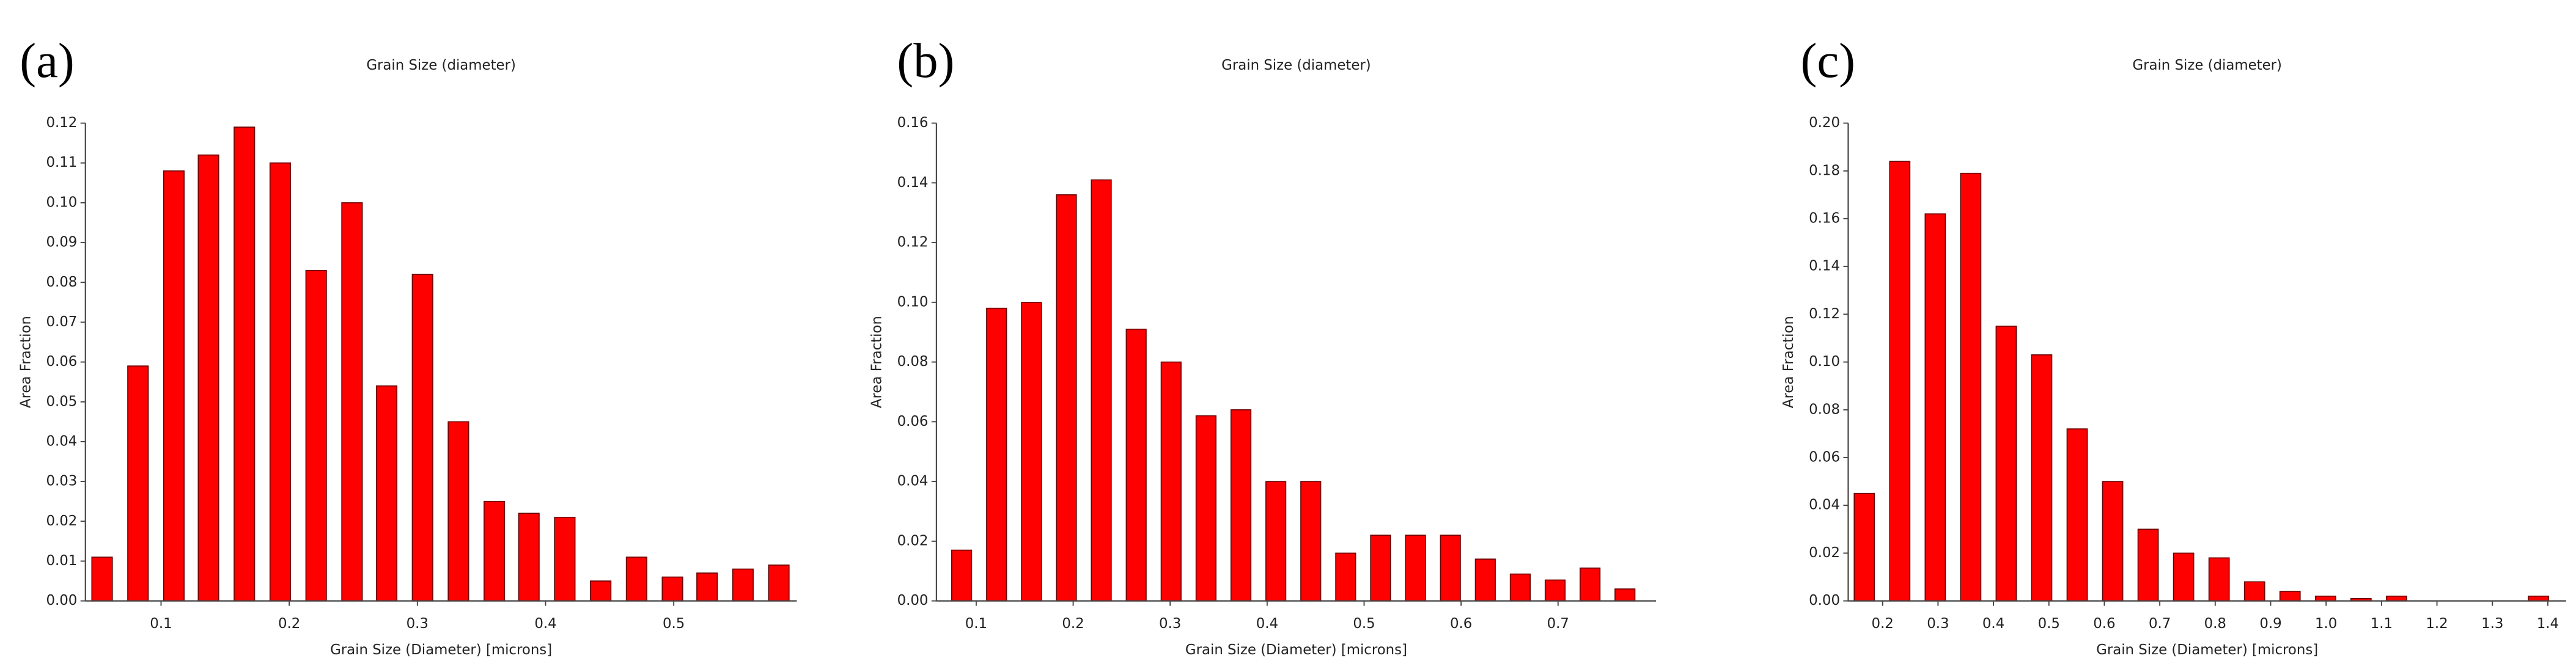 The height and width of the screenshot is (672, 2576). What do you see at coordinates (47, 61) in the screenshot?
I see `panel-label: (a)` at bounding box center [47, 61].